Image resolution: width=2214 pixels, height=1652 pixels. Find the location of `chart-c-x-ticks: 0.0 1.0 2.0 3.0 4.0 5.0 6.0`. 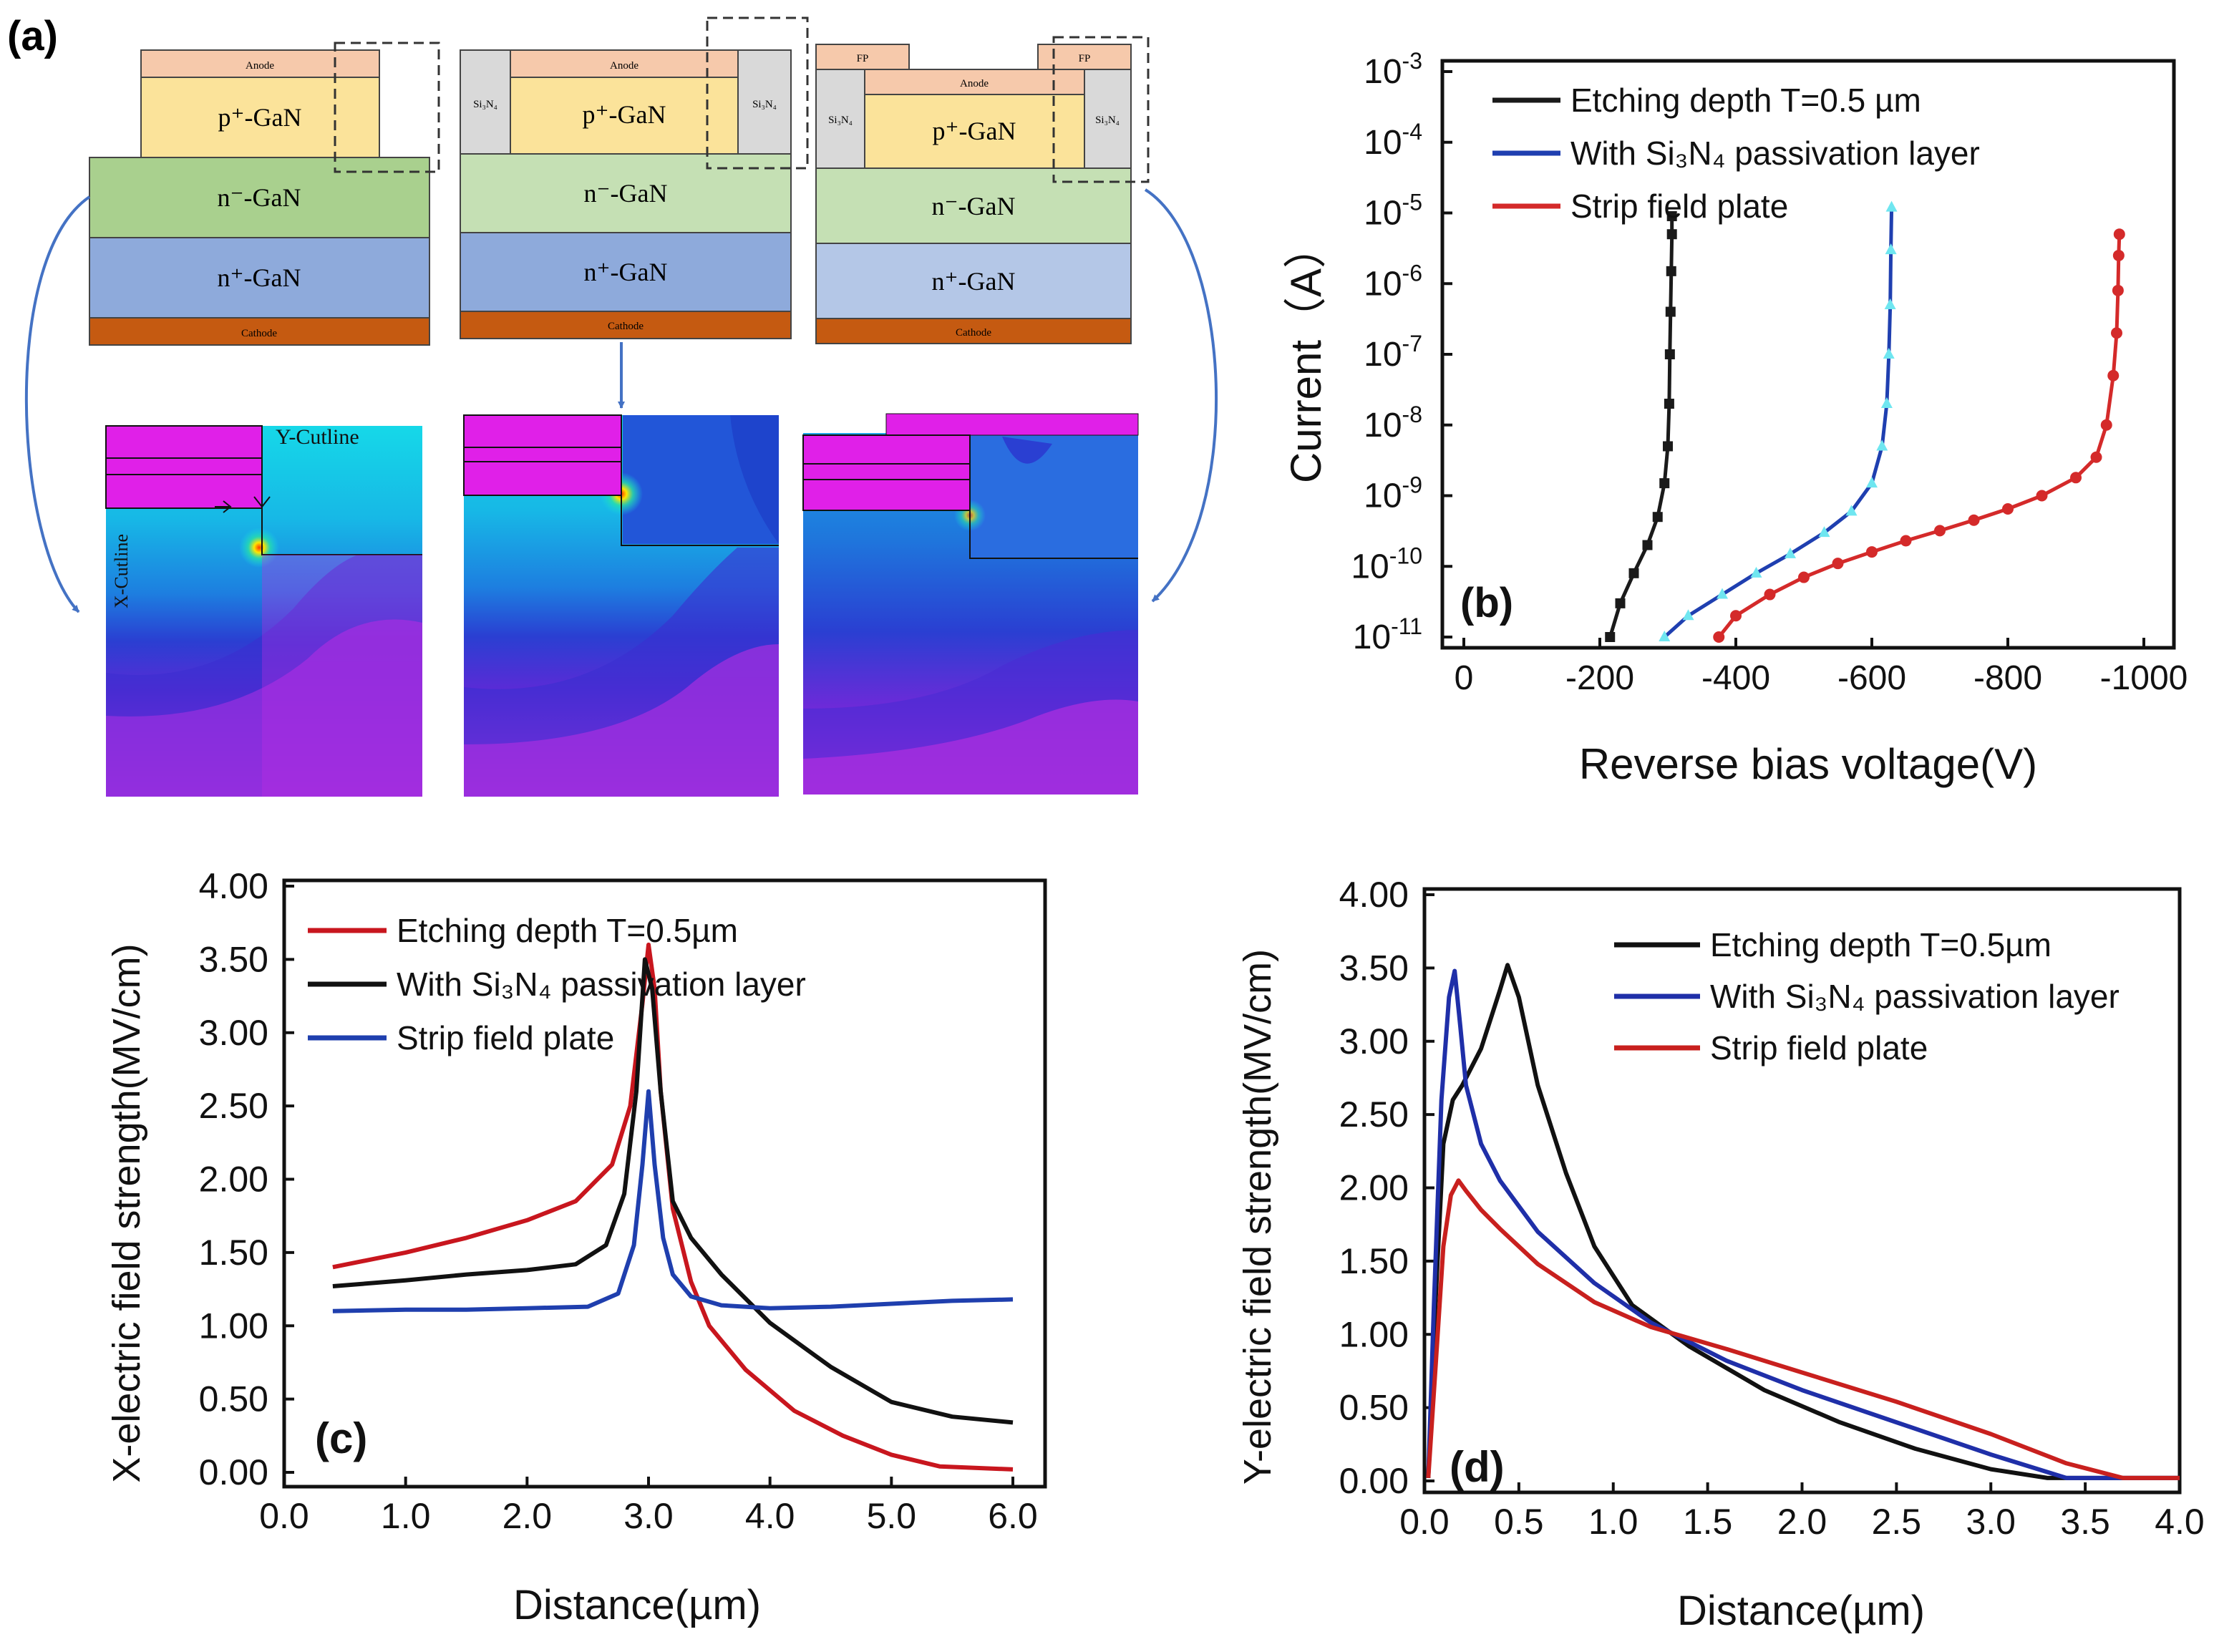

chart-c-x-ticks: 0.0 1.0 2.0 3.0 4.0 5.0 6.0 is located at coordinates (649, 1506).